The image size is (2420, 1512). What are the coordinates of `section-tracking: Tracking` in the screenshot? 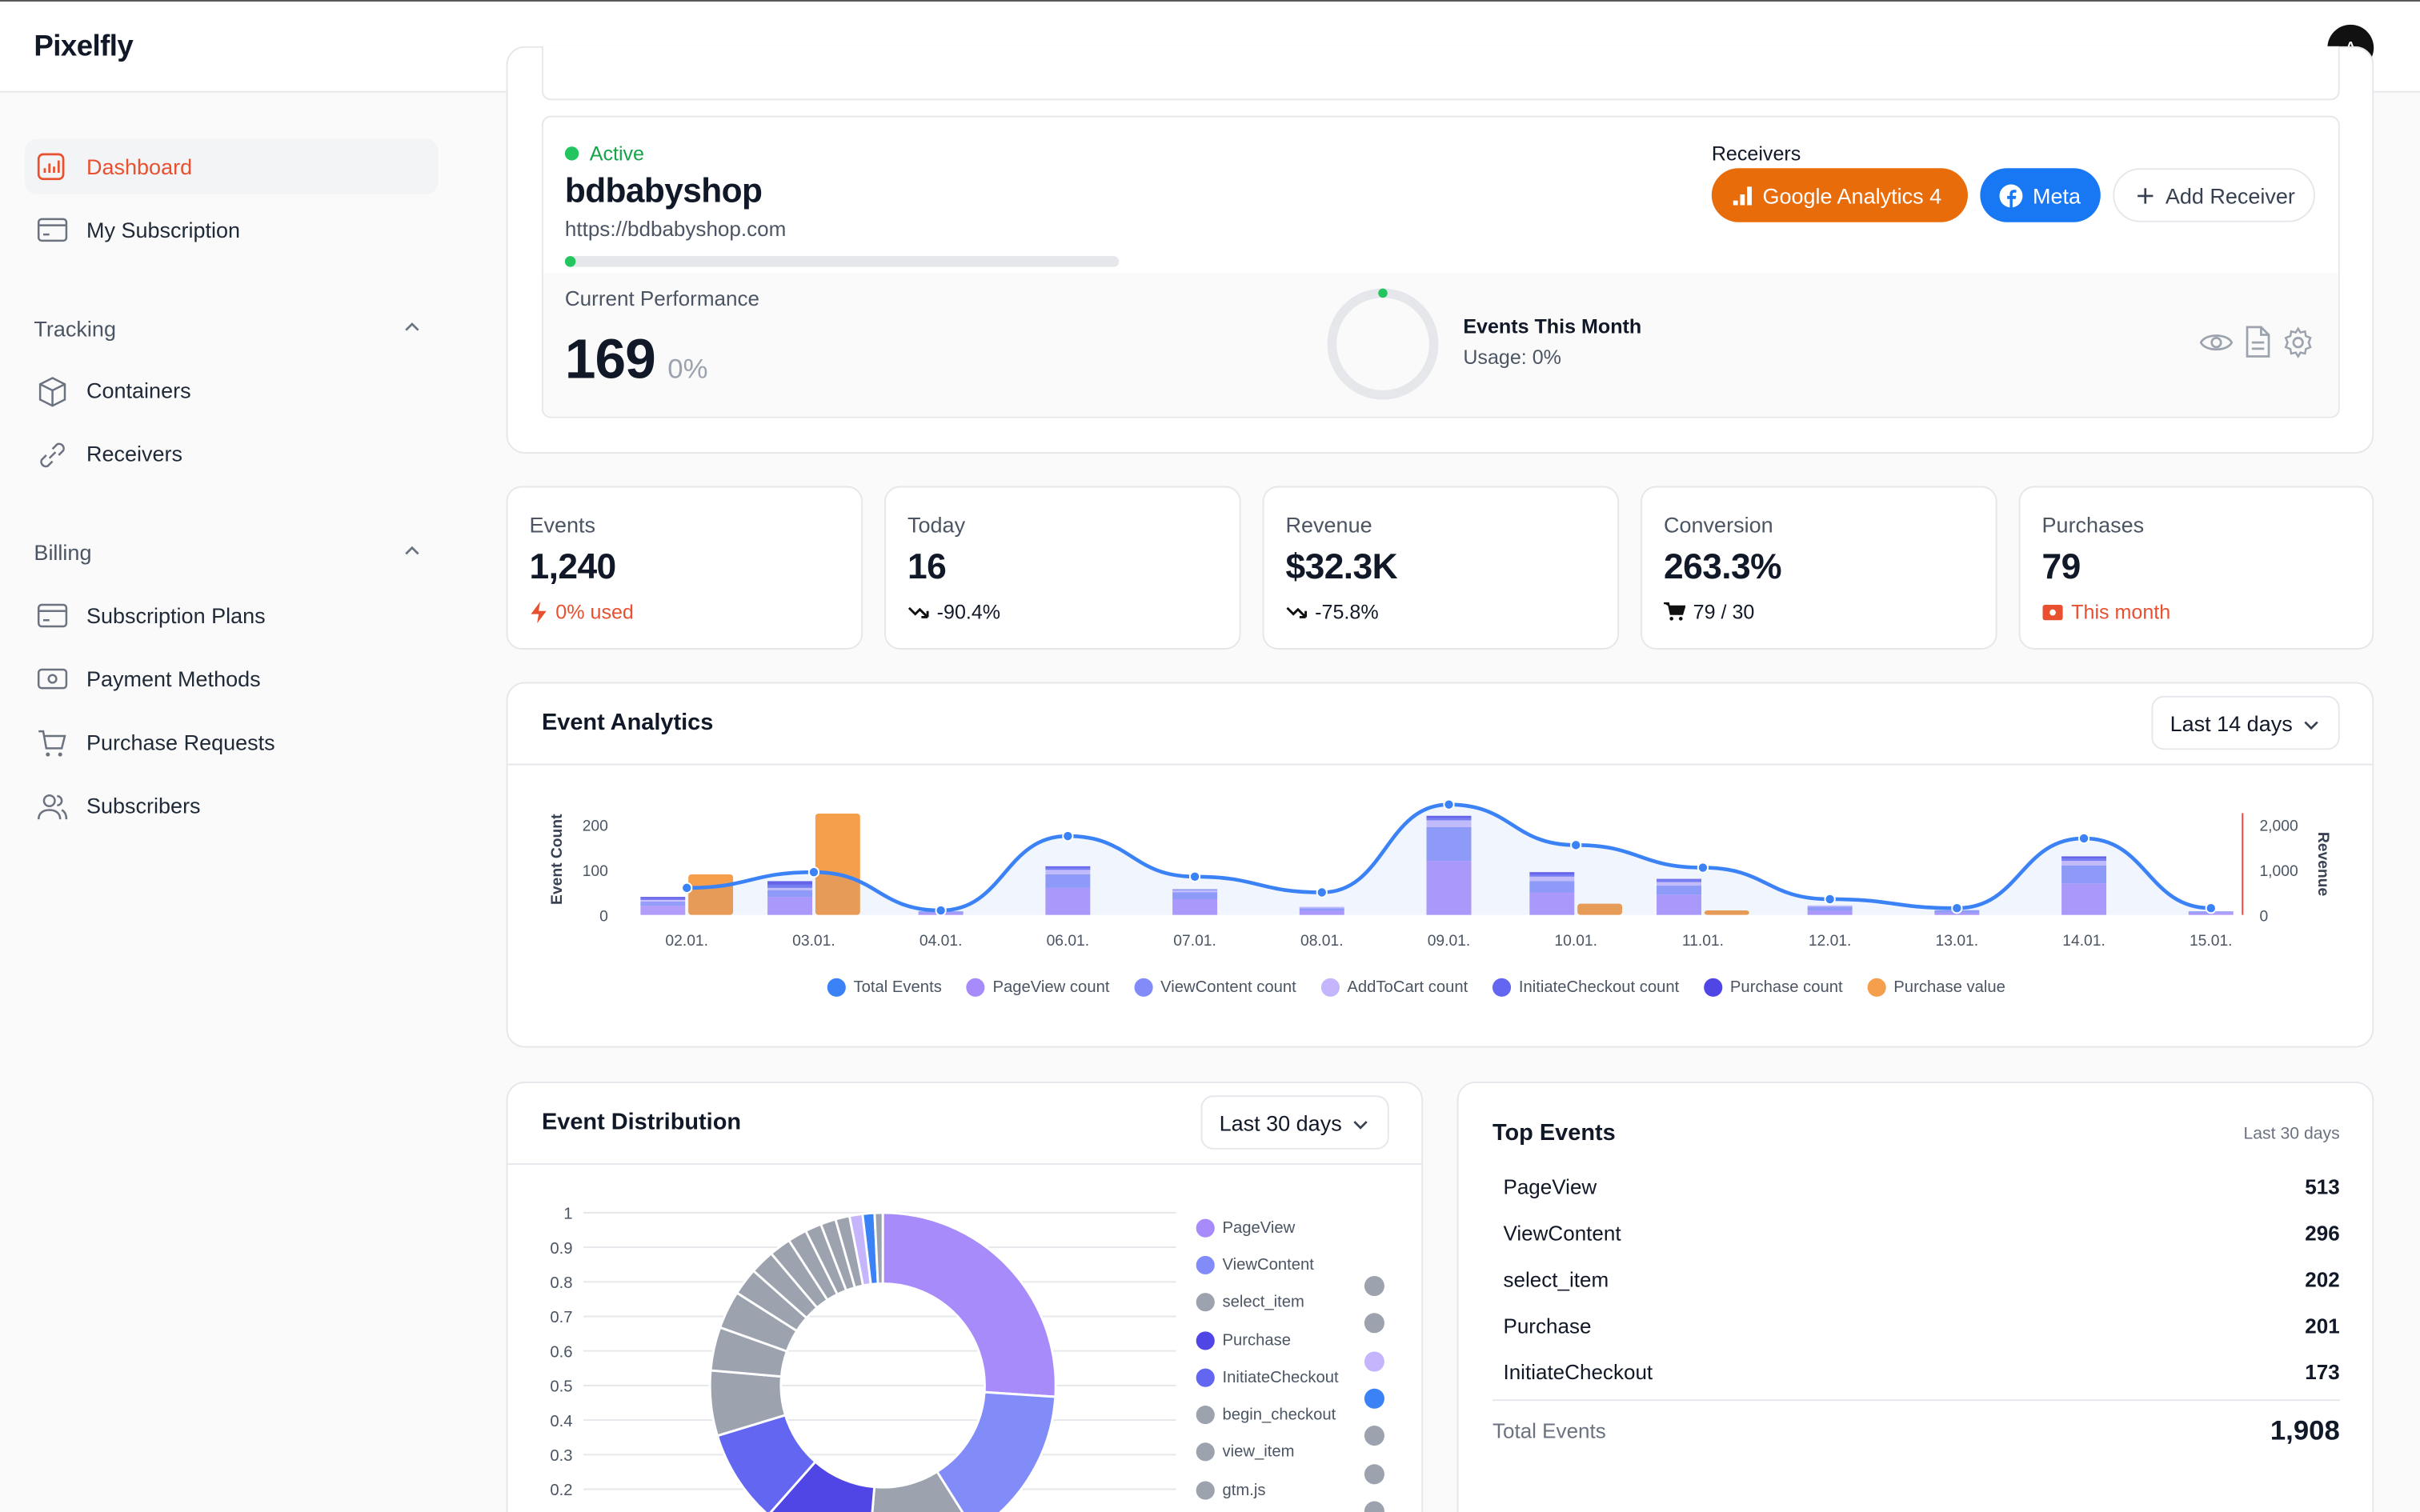 It's located at (75, 329).